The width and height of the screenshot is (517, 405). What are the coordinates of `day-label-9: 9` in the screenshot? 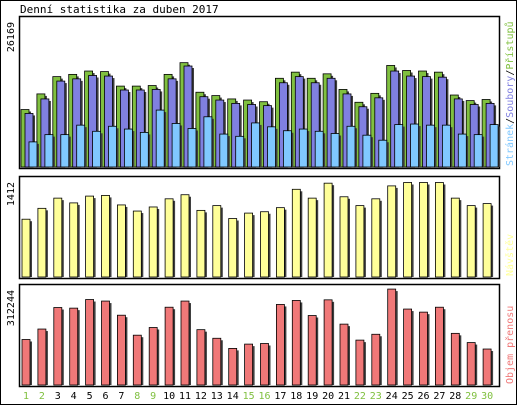 It's located at (153, 396).